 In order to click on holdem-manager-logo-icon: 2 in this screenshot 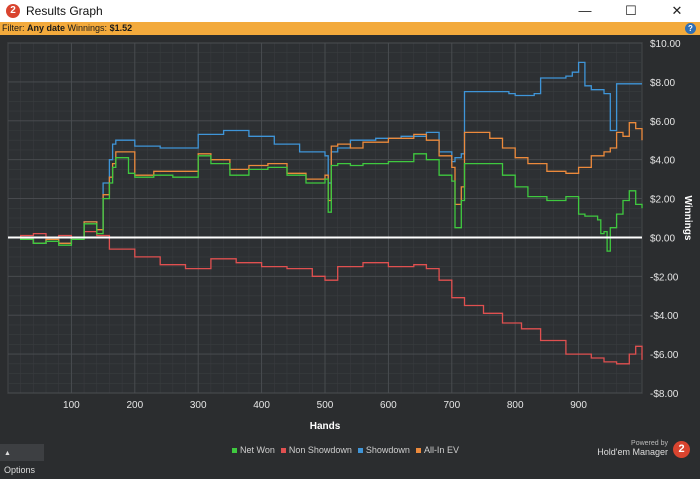, I will do `click(681, 449)`.